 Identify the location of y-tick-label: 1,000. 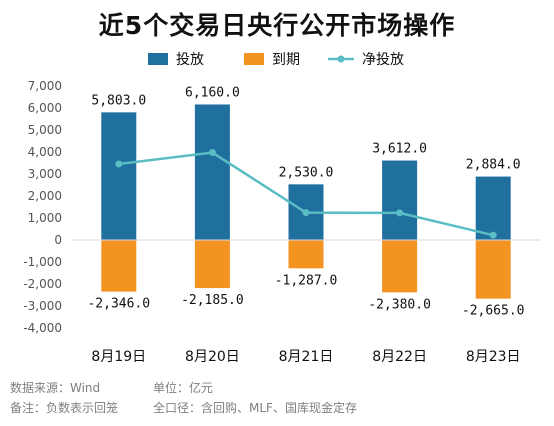
(45, 218).